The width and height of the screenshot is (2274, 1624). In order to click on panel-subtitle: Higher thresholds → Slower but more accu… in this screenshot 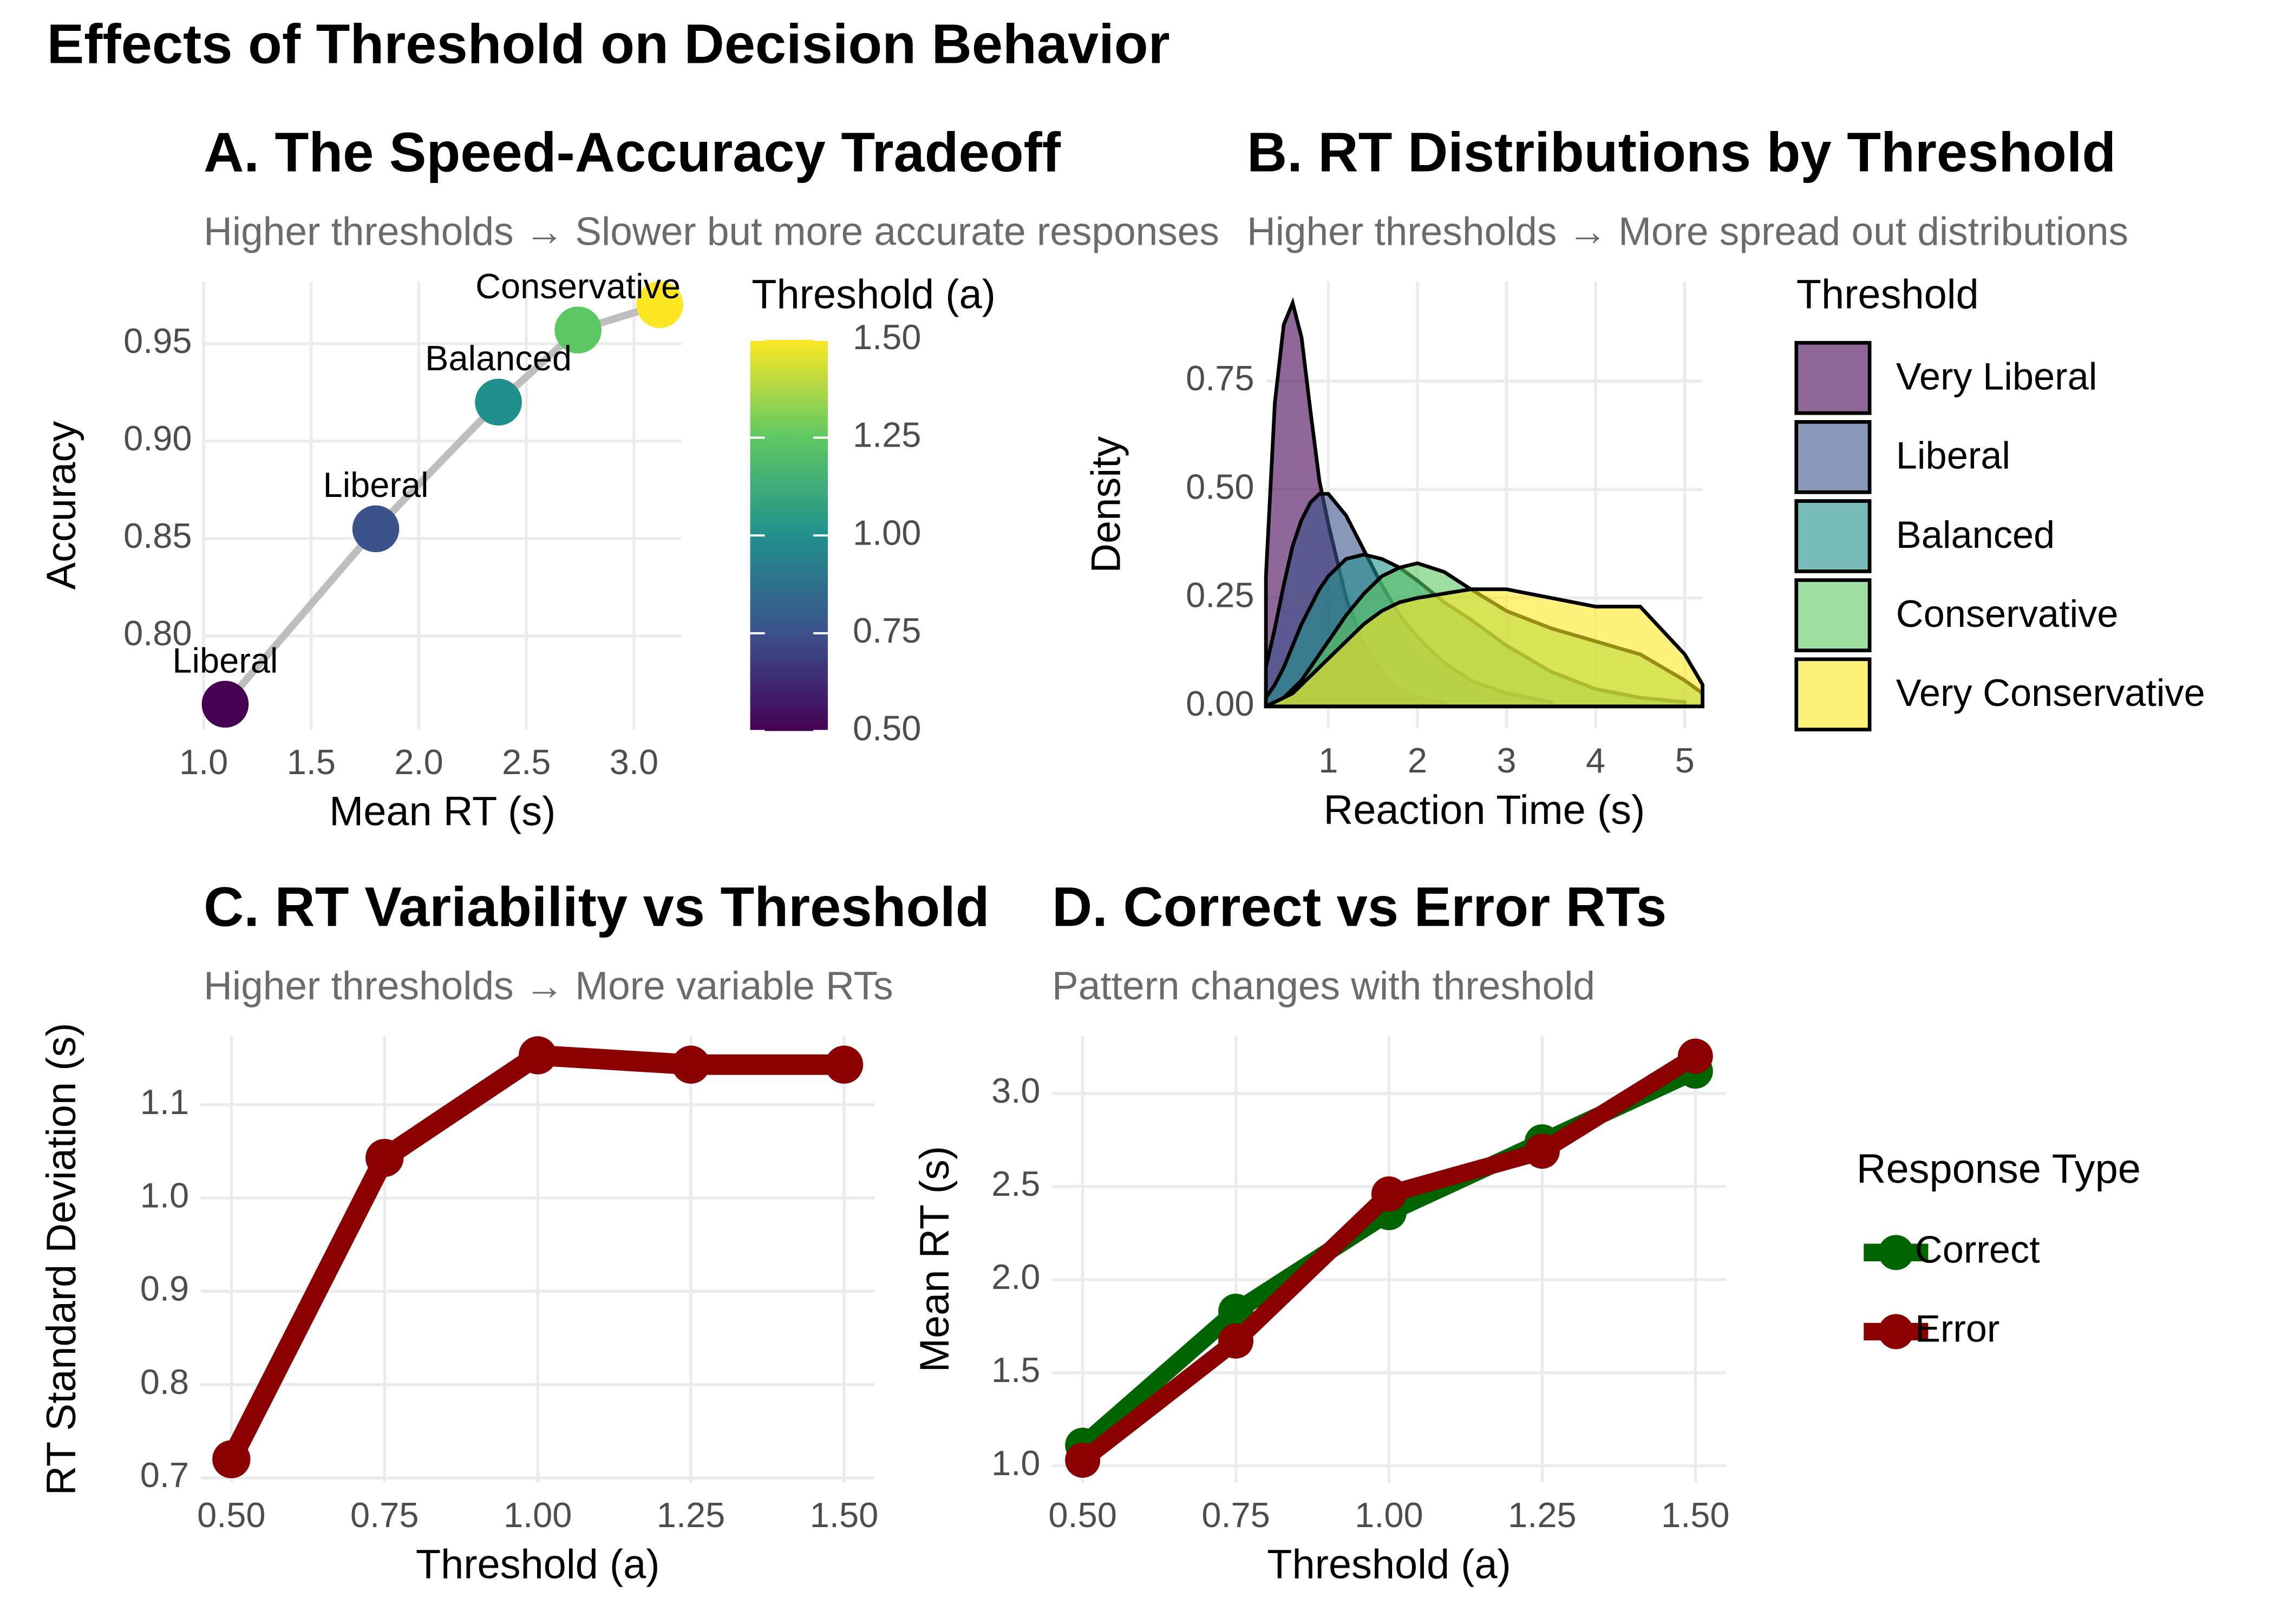, I will do `click(712, 231)`.